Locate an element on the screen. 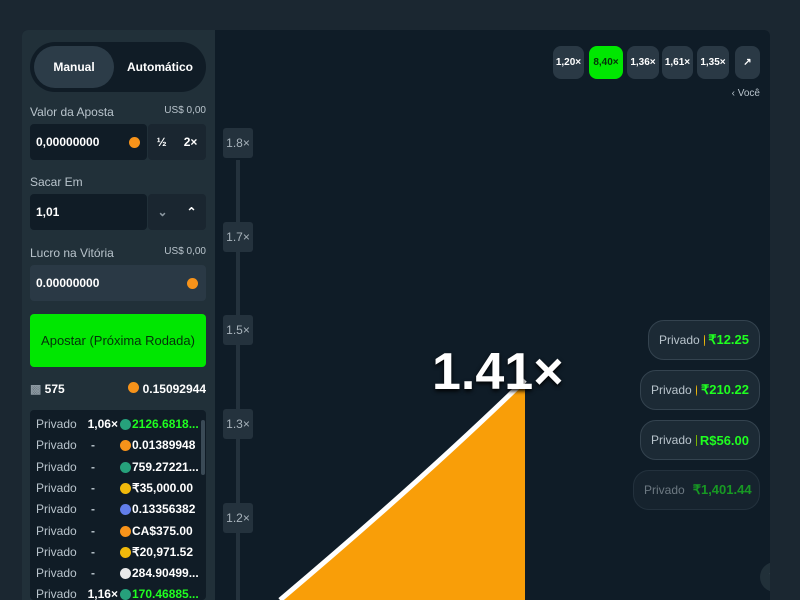 This screenshot has width=800, height=600. y-axis-label: 1.7× is located at coordinates (238, 236).